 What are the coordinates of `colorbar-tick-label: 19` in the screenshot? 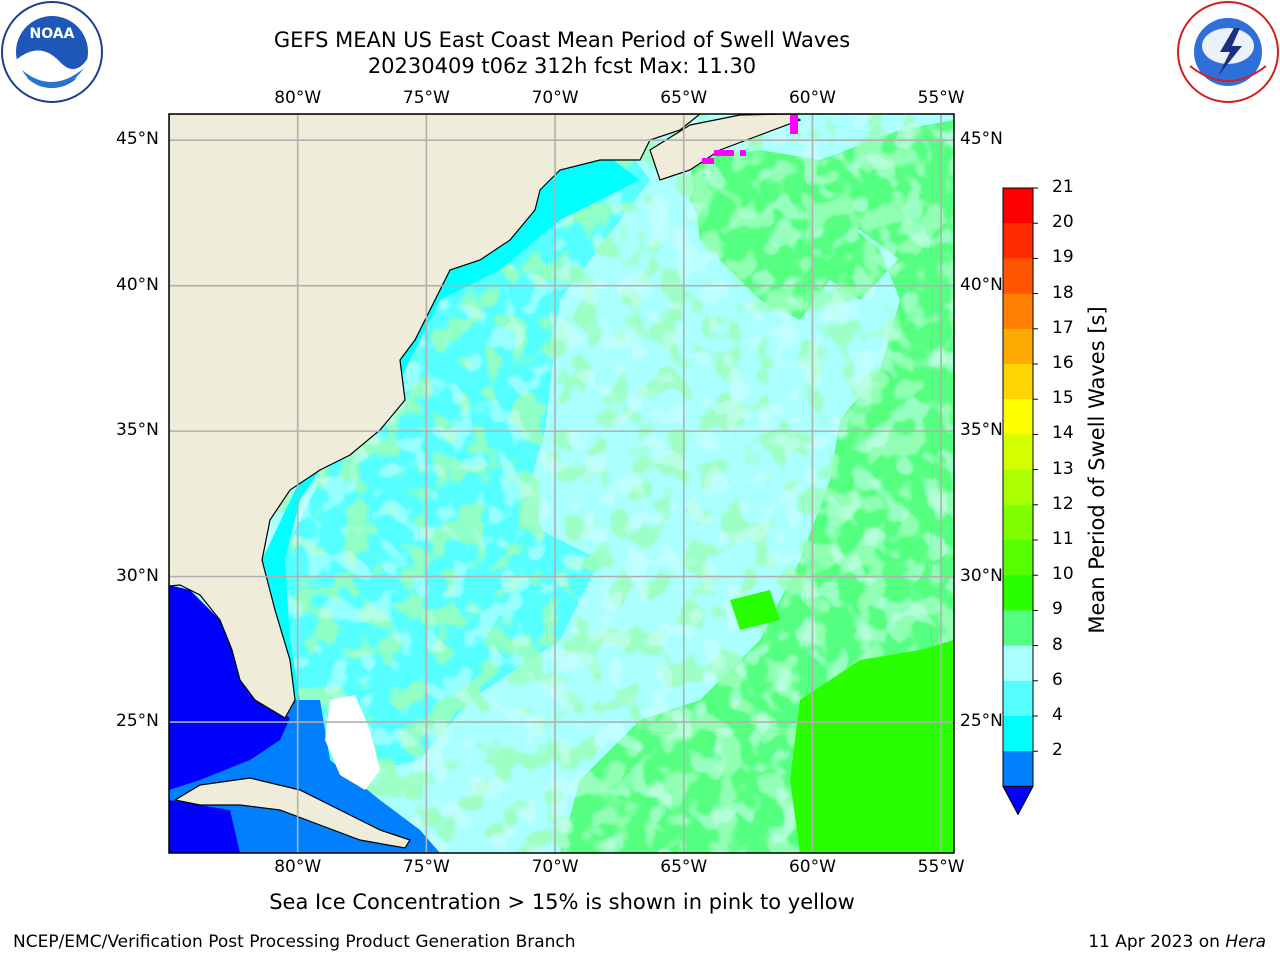 It's located at (1063, 257).